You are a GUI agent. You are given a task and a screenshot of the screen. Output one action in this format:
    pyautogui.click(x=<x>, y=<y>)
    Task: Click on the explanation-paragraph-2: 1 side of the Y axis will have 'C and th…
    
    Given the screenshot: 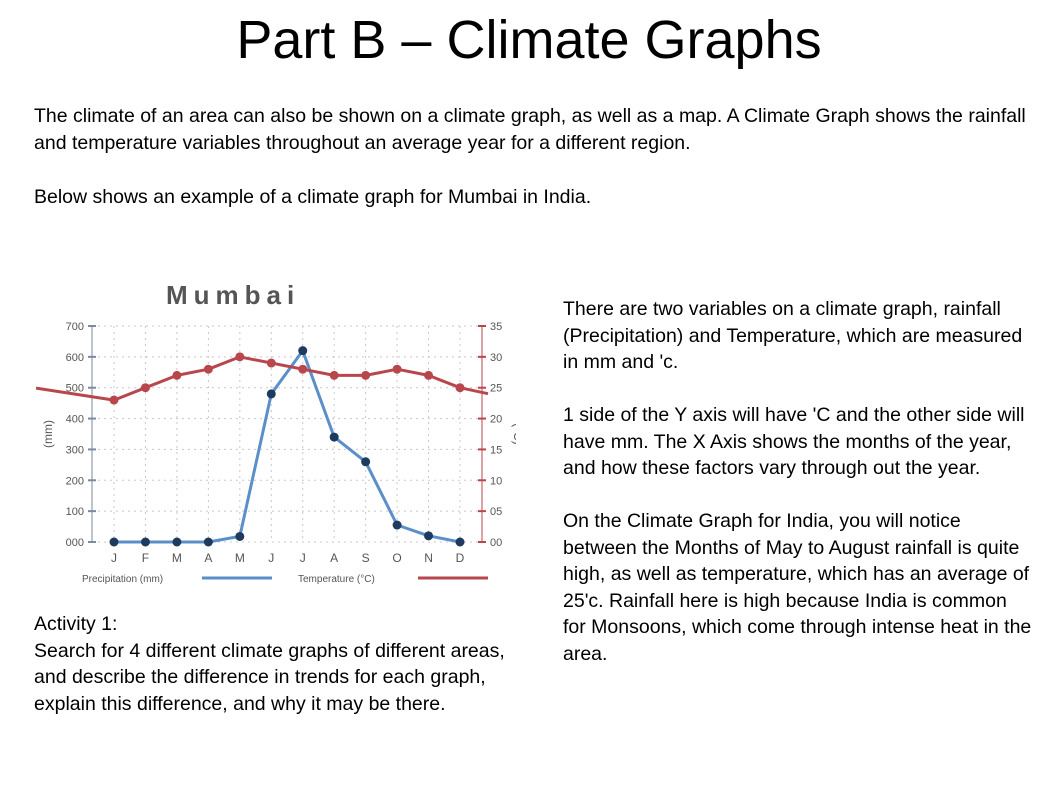 What is the action you would take?
    pyautogui.click(x=794, y=441)
    